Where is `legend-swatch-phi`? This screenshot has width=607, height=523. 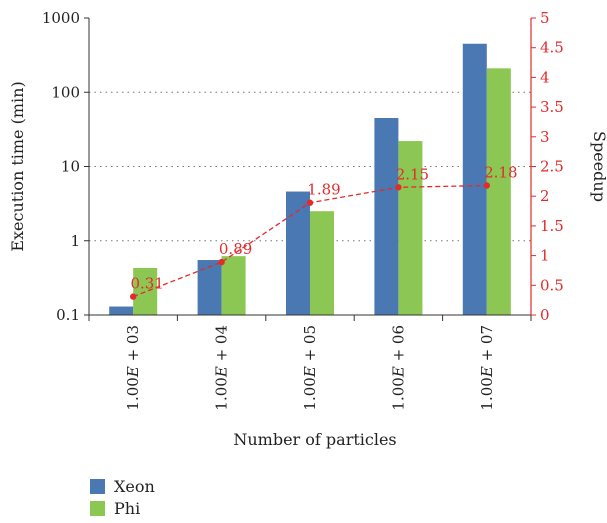 legend-swatch-phi is located at coordinates (97, 508).